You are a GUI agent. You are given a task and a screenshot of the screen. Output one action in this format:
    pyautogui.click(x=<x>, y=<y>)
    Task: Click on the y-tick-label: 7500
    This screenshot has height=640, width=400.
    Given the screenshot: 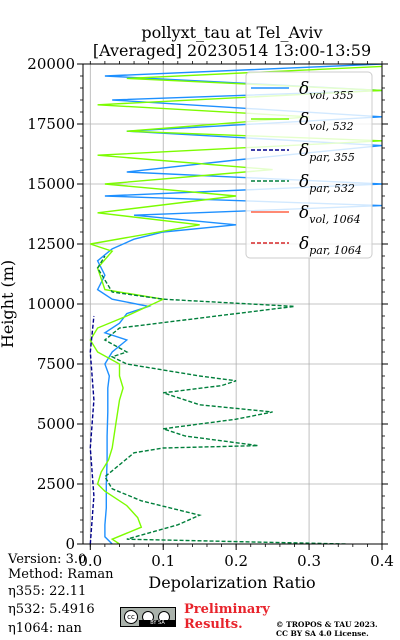 What is the action you would take?
    pyautogui.click(x=56, y=364)
    